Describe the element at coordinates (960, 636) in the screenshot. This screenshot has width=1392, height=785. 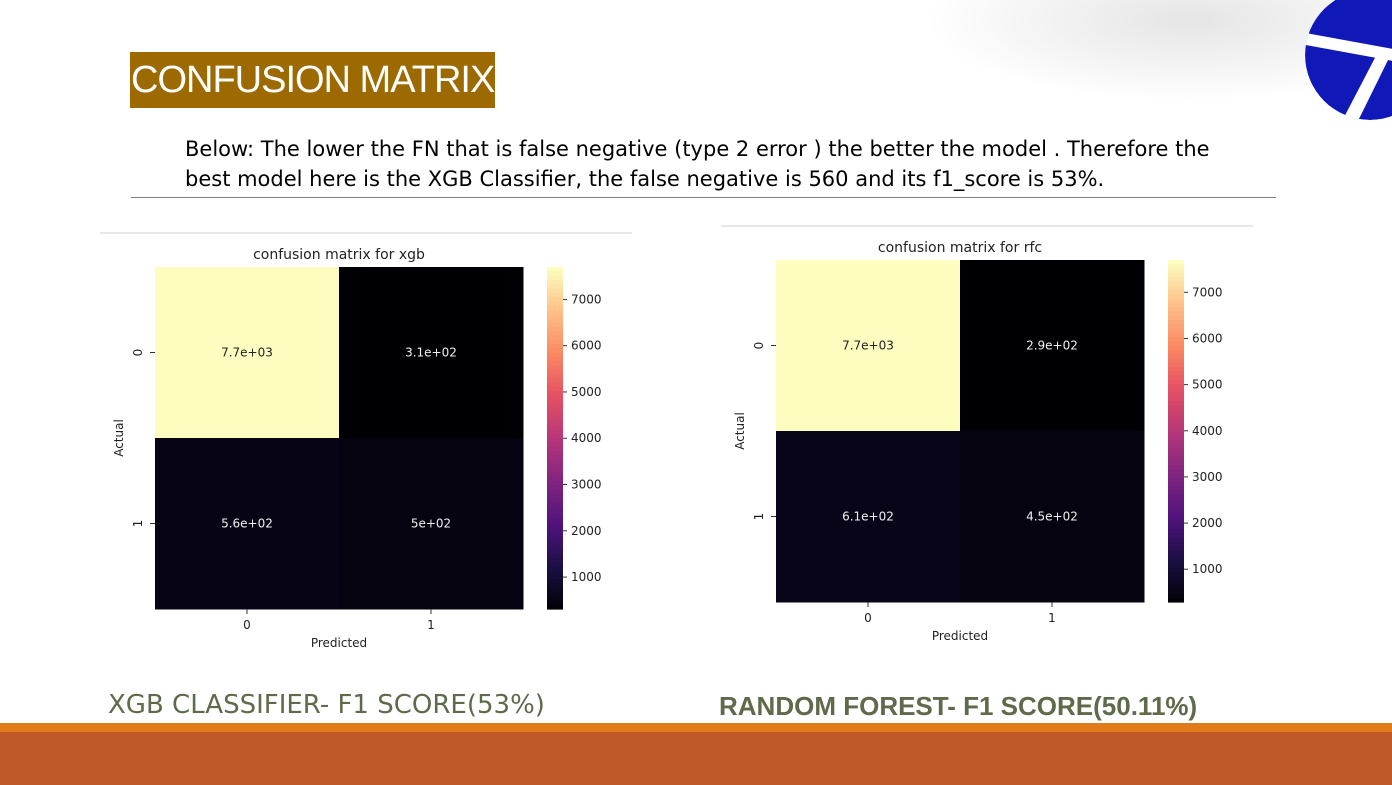
I see `rfc-xlabel: Predicted` at that location.